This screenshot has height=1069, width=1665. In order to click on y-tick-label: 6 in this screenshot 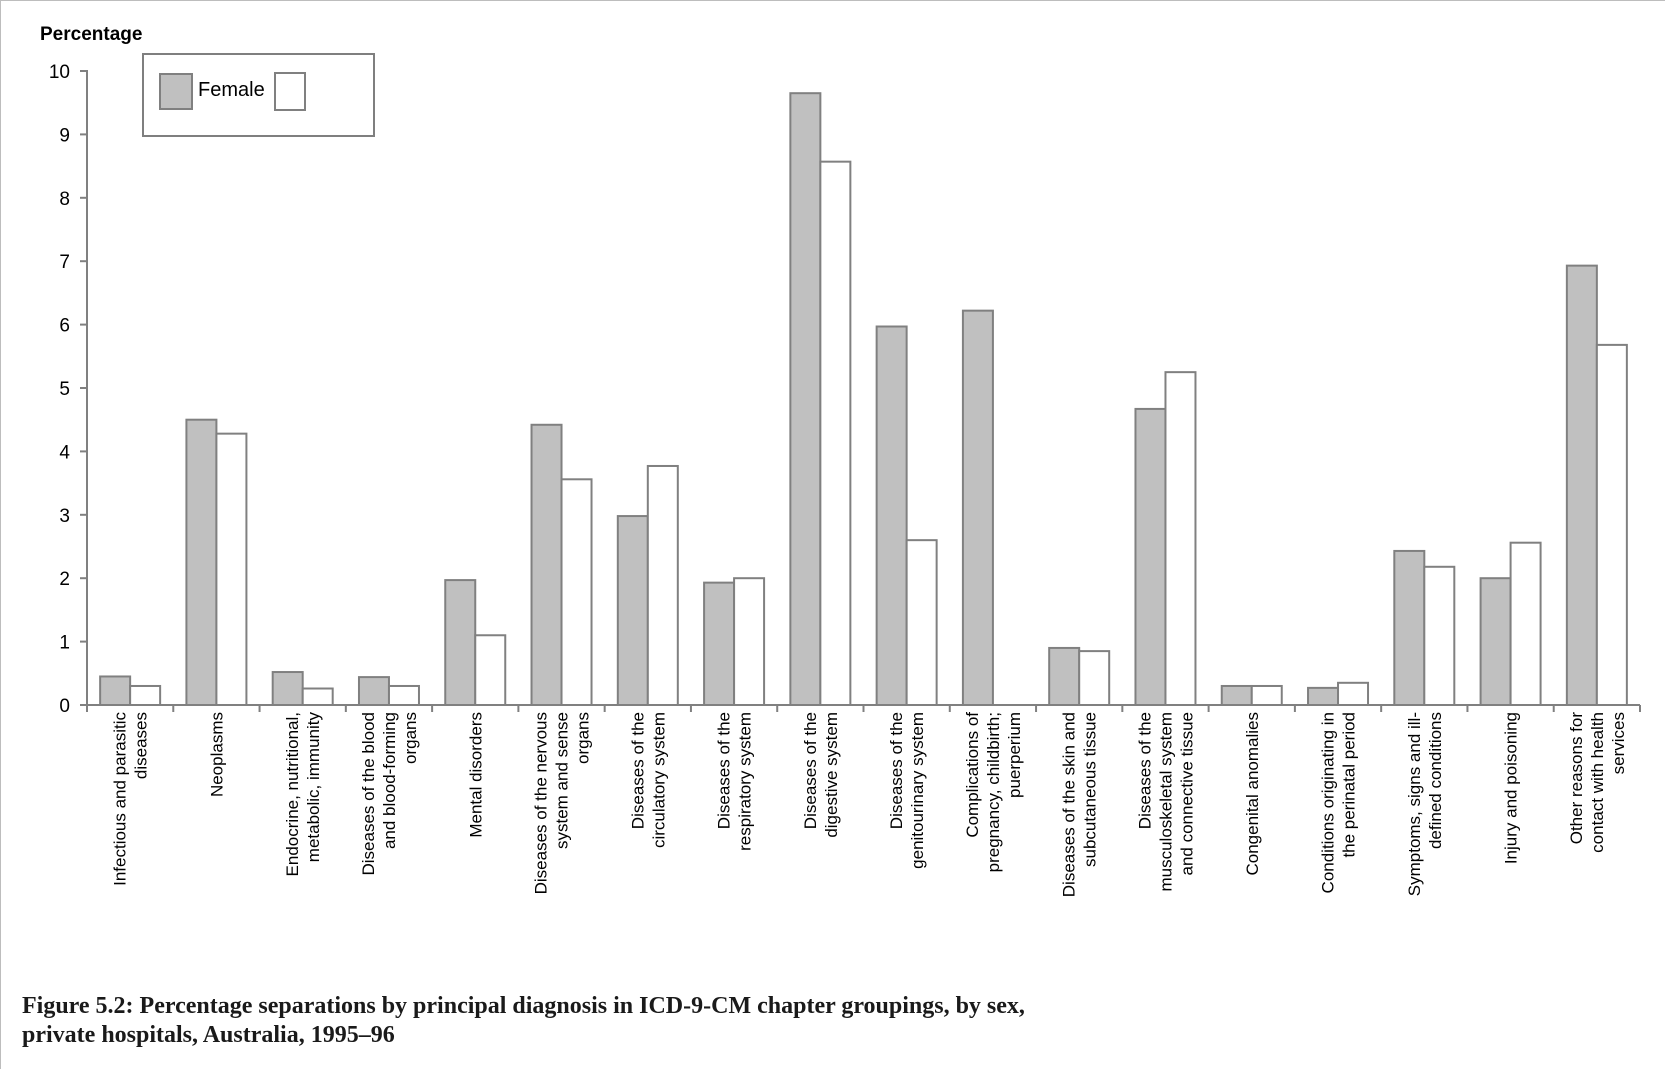, I will do `click(64, 326)`.